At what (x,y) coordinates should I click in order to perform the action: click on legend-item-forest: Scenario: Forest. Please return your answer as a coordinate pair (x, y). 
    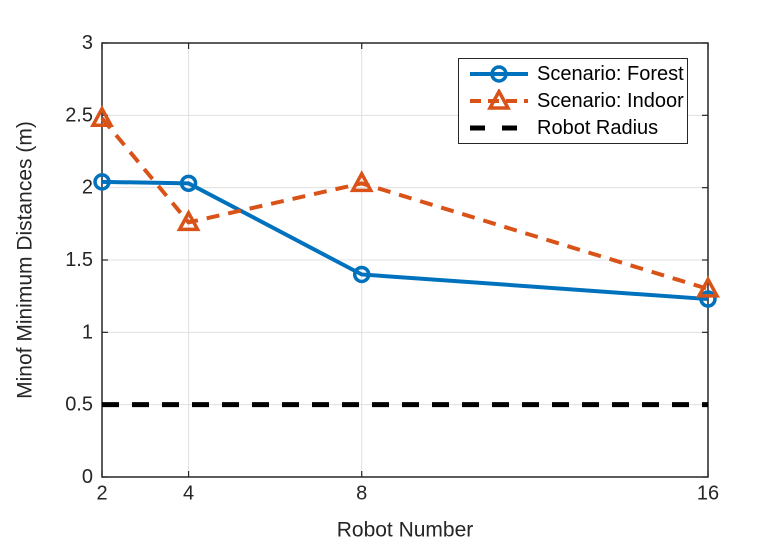
    Looking at the image, I should click on (577, 74).